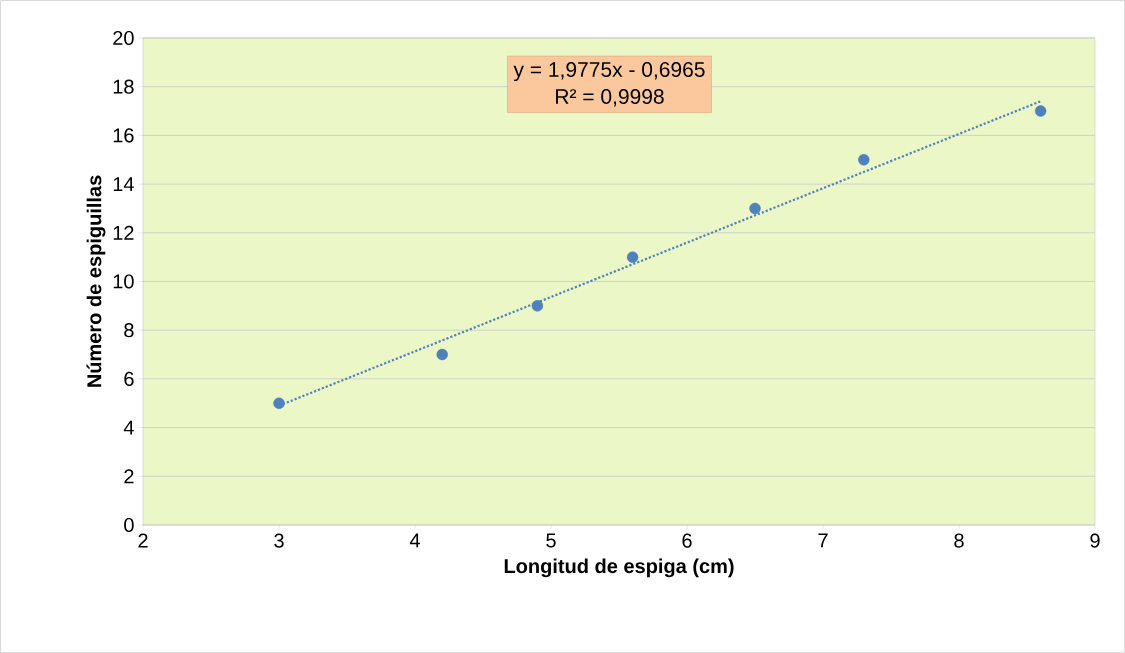 This screenshot has height=653, width=1125. Describe the element at coordinates (619, 568) in the screenshot. I see `x-axis-title: Longitud de espiga (cm)` at that location.